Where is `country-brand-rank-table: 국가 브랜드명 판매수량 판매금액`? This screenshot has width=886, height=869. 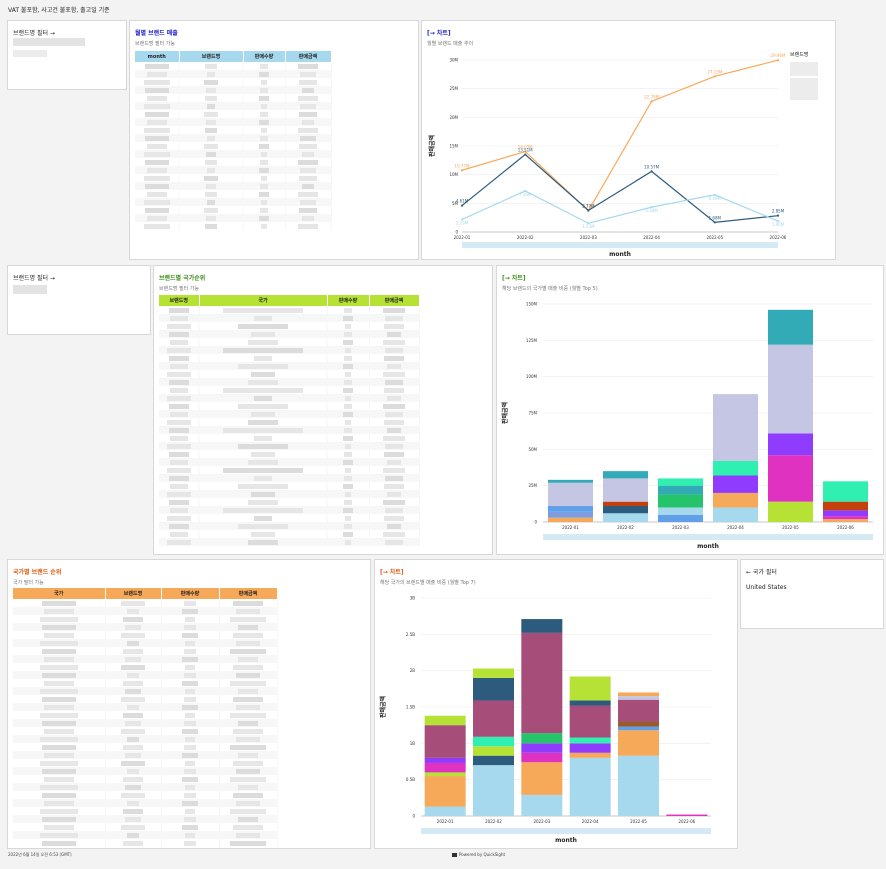
country-brand-rank-table: 국가 브랜드명 판매수량 판매금액 is located at coordinates (145, 717).